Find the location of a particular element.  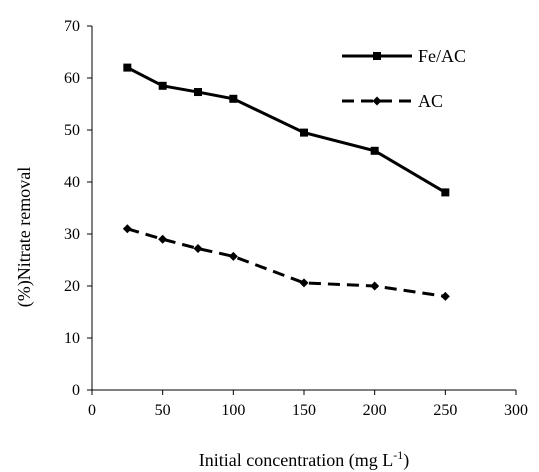

legend-label: Fe/AC is located at coordinates (442, 56).